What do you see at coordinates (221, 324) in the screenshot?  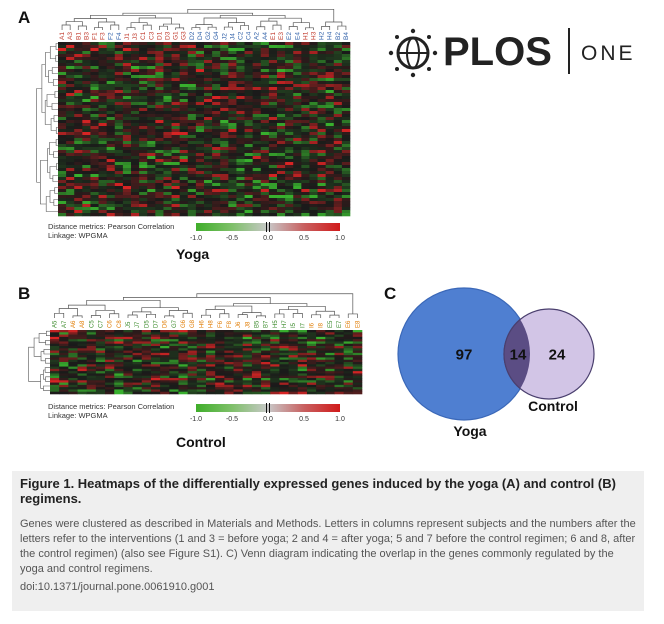 I see `heatmap-column-label: F6` at bounding box center [221, 324].